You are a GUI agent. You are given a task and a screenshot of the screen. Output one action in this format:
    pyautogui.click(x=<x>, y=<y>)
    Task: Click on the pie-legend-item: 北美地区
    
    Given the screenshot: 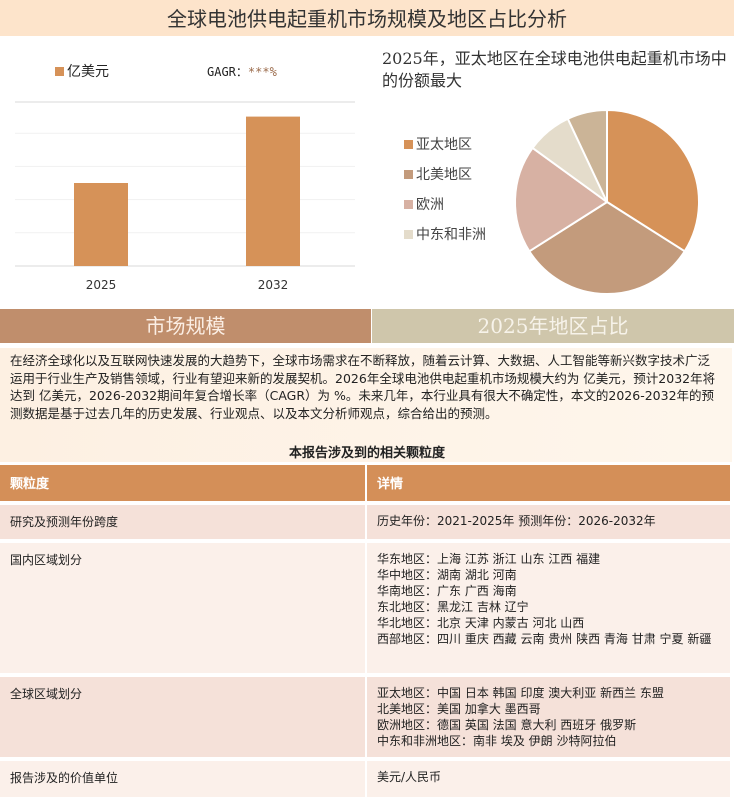 What is the action you would take?
    pyautogui.click(x=449, y=175)
    